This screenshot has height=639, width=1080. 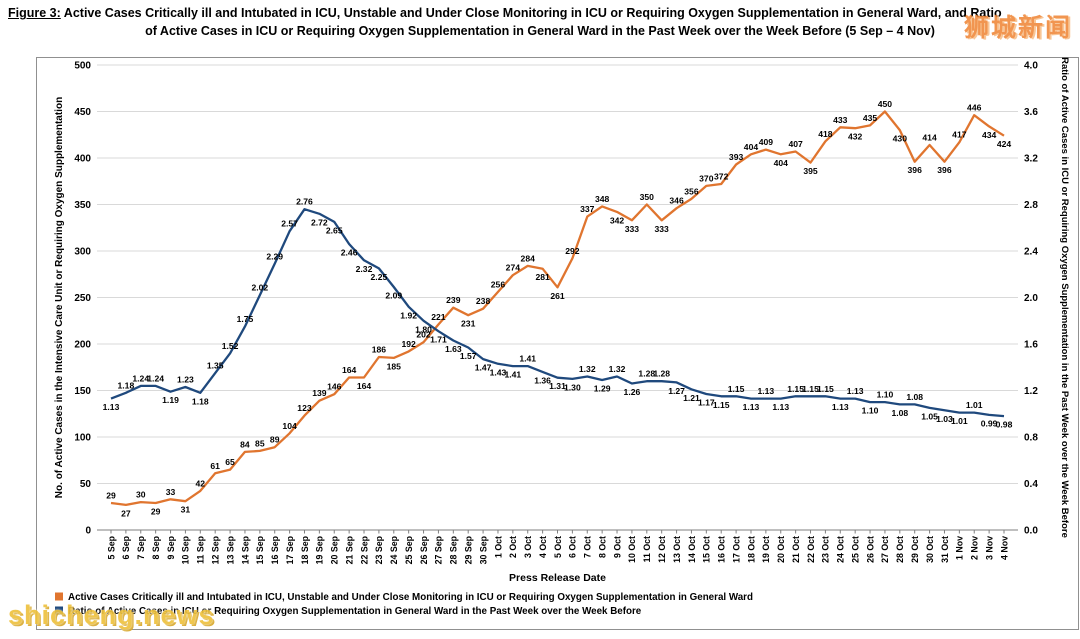 What do you see at coordinates (707, 549) in the screenshot?
I see `x-tick-label: 15 Oct` at bounding box center [707, 549].